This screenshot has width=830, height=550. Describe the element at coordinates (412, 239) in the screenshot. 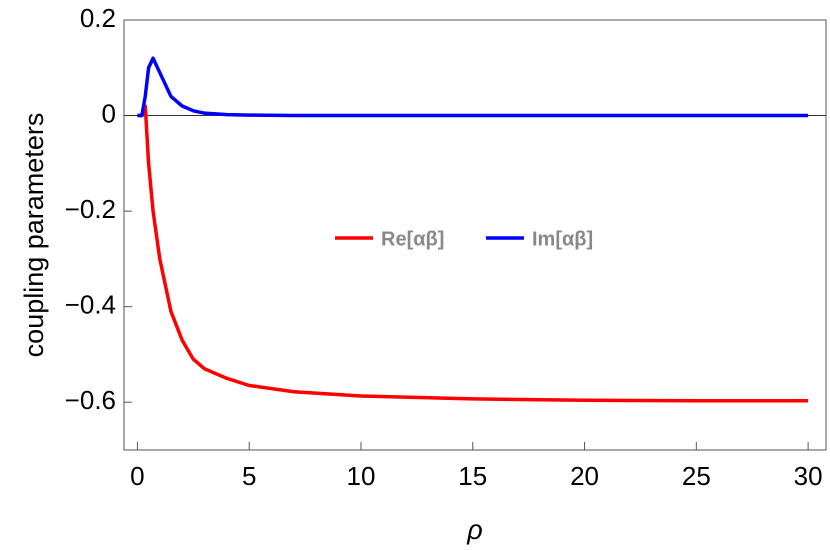

I see `legend-label: Re[αβ]` at that location.